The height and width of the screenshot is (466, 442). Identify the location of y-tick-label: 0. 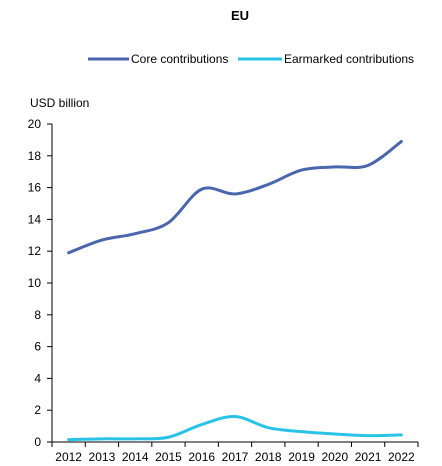
(37, 442).